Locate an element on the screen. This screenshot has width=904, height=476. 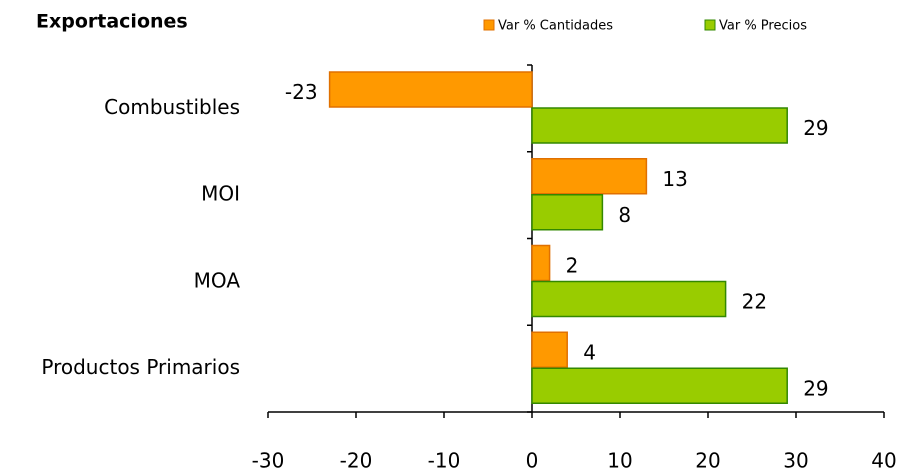
legend-label: Var % Cantidades is located at coordinates (555, 26).